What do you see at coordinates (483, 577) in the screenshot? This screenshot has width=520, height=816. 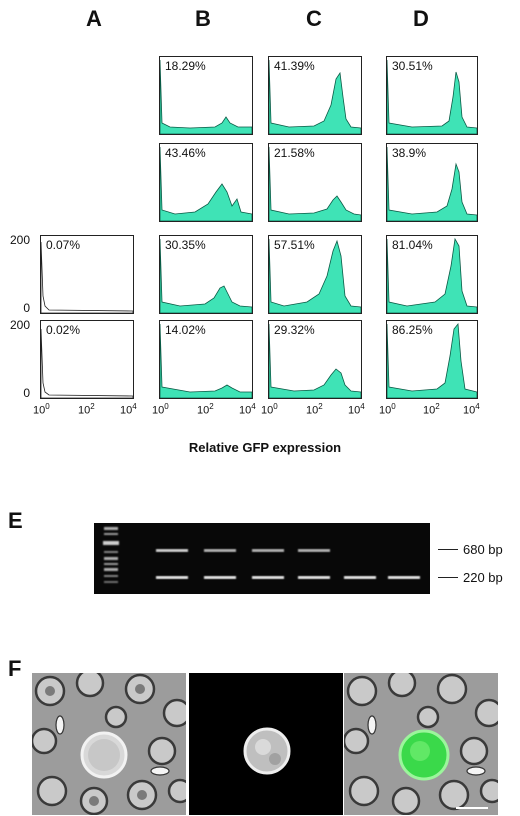 I see `band-label-220bp: 220 bp` at bounding box center [483, 577].